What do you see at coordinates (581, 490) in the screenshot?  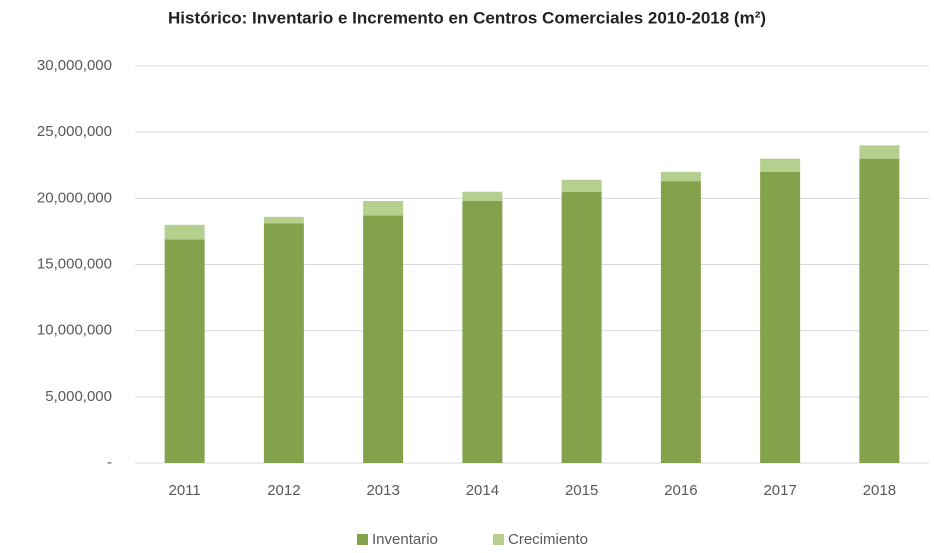 I see `x-tick-label: 2015` at bounding box center [581, 490].